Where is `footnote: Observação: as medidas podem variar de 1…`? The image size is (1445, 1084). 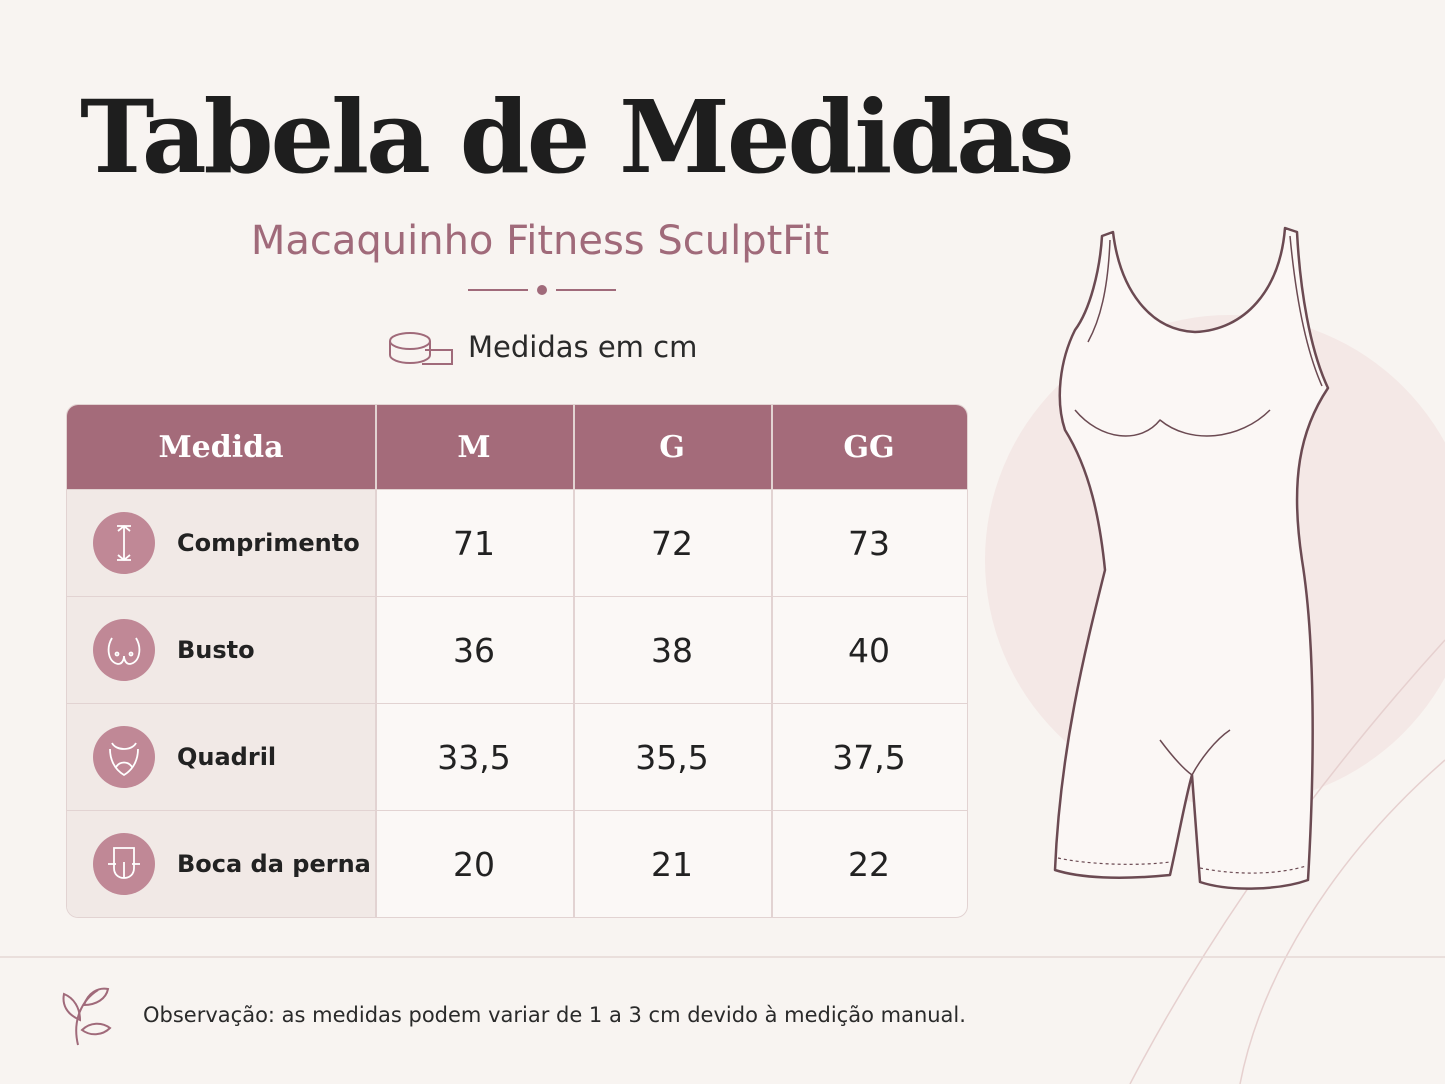
footnote: Observação: as medidas podem variar de 1… is located at coordinates (554, 1015).